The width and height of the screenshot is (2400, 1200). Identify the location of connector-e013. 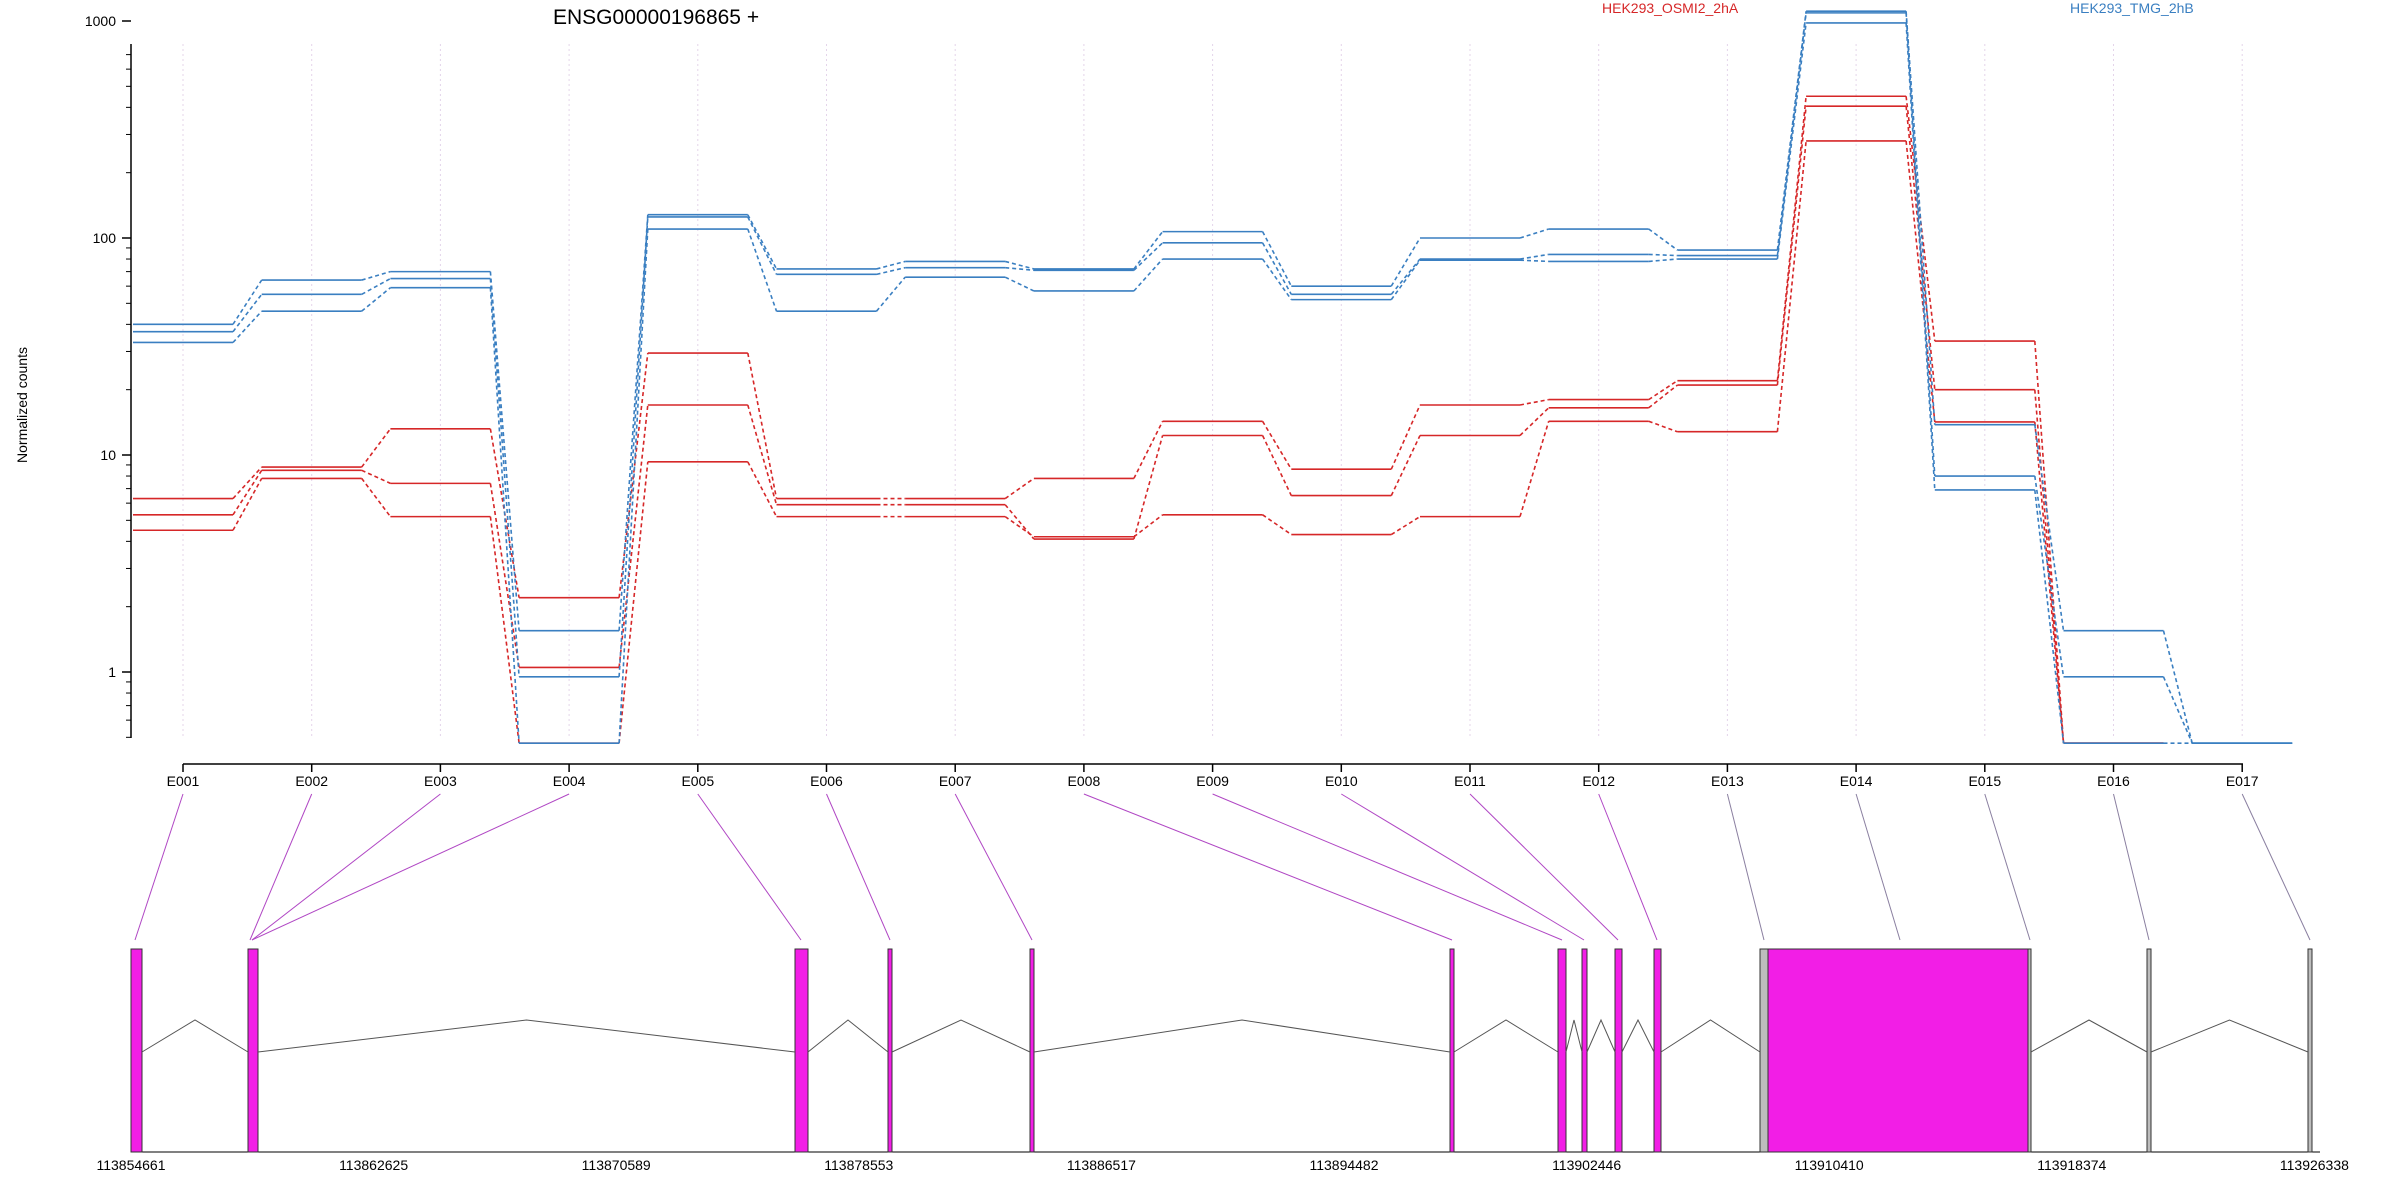
(1745, 867).